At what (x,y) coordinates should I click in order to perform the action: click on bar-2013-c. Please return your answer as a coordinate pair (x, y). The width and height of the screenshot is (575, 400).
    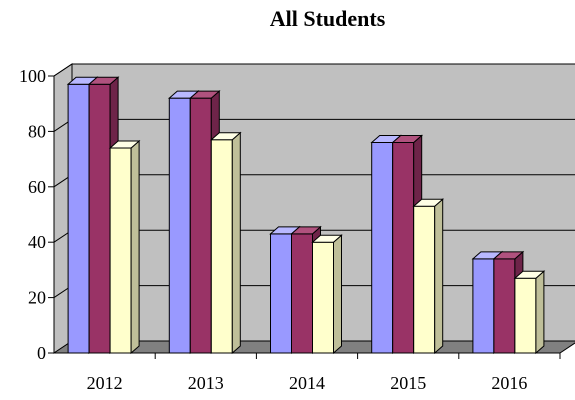
    Looking at the image, I should click on (225, 243).